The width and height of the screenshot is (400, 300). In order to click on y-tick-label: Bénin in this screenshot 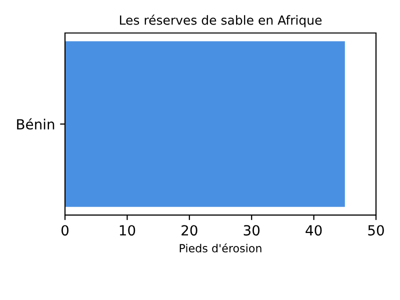, I will do `click(35, 124)`.